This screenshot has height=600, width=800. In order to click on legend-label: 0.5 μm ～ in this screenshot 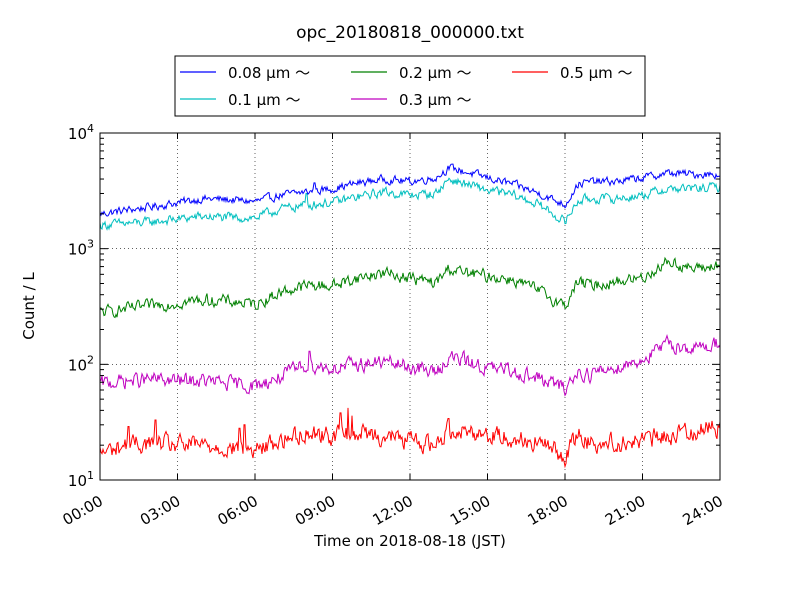, I will do `click(596, 73)`.